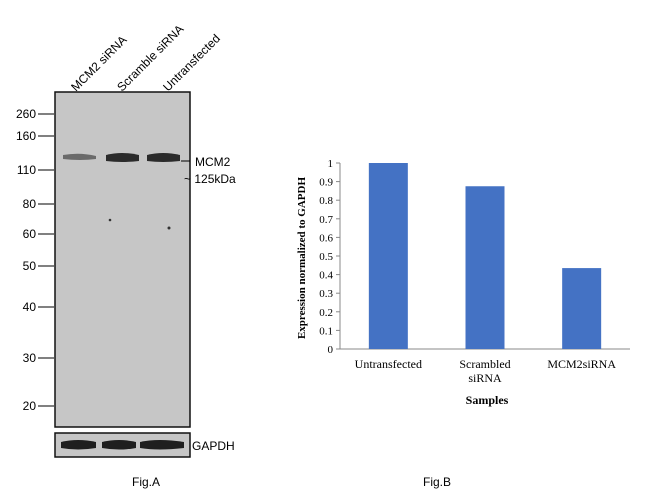 The image size is (650, 499). I want to click on bars, so click(485, 256).